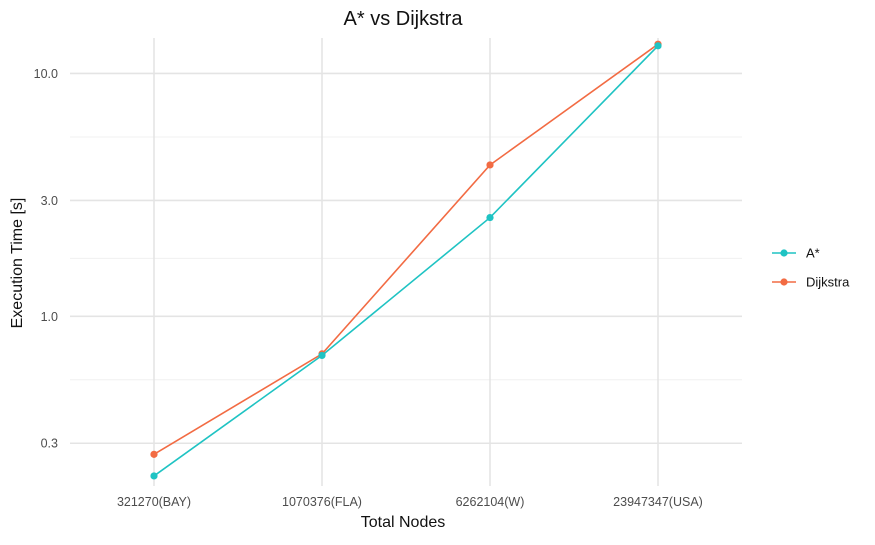 The height and width of the screenshot is (545, 875). I want to click on y-tick-label: 3.0, so click(49, 201).